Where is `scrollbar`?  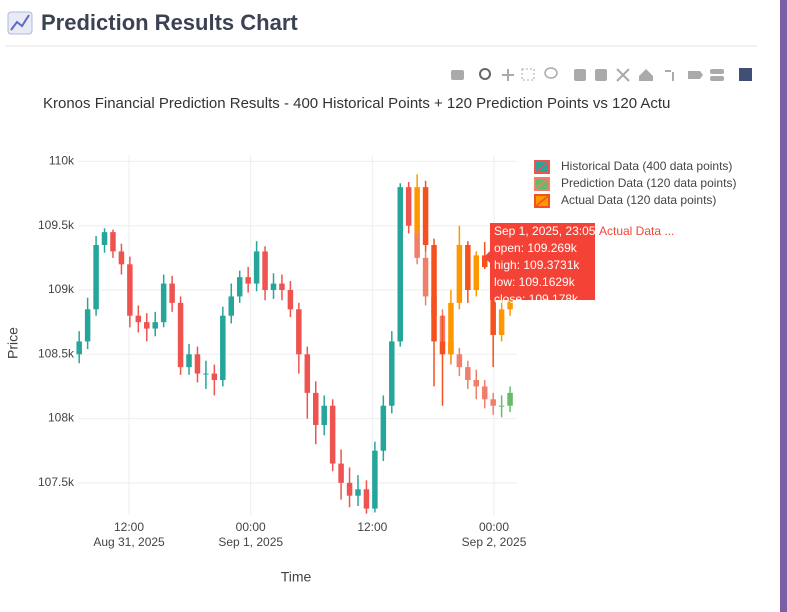
scrollbar is located at coordinates (783, 306).